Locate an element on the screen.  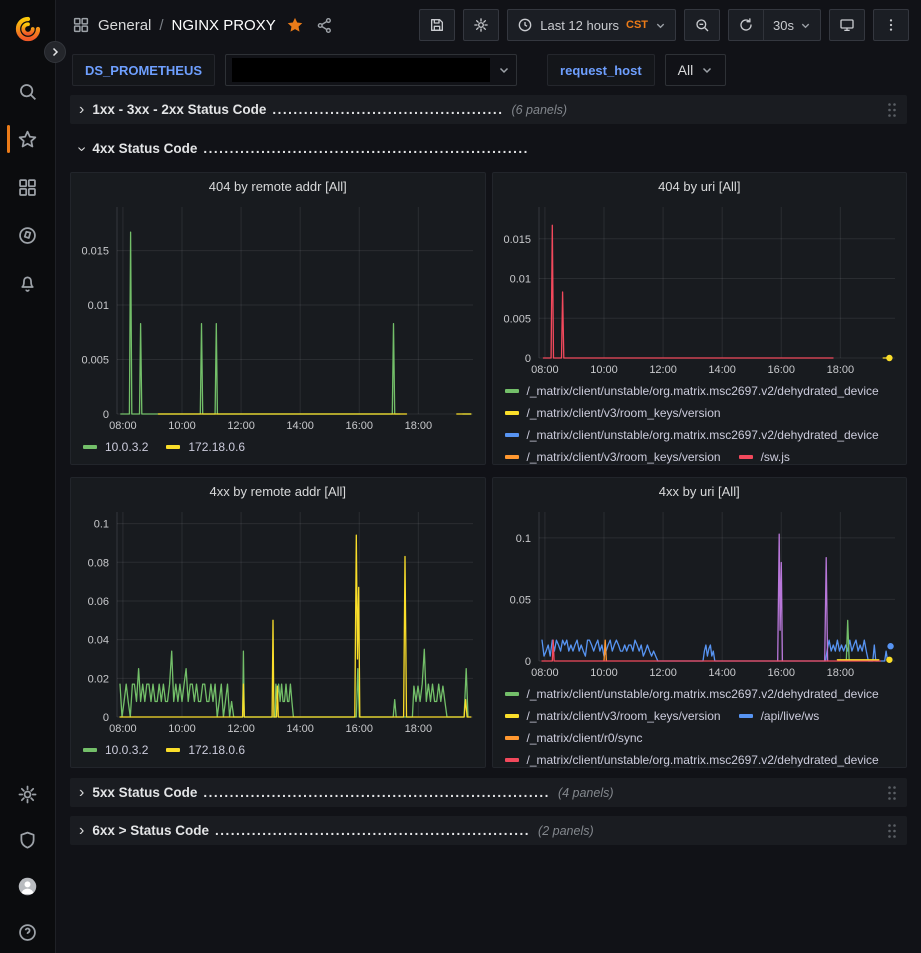
share-dashboard-button is located at coordinates (324, 25).